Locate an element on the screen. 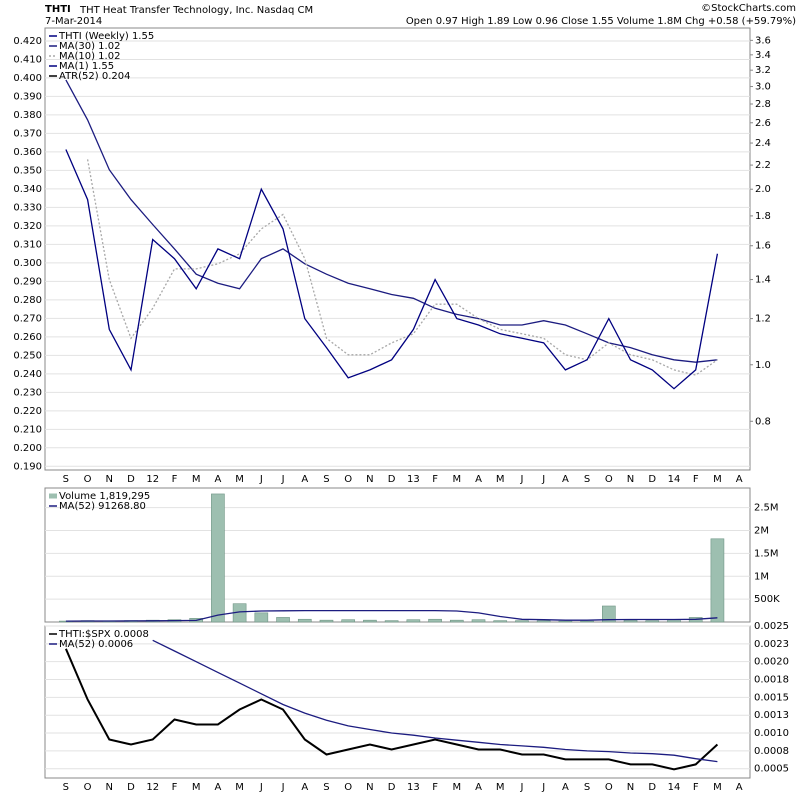 This screenshot has width=800, height=795. x-tick-label: 12 is located at coordinates (152, 479).